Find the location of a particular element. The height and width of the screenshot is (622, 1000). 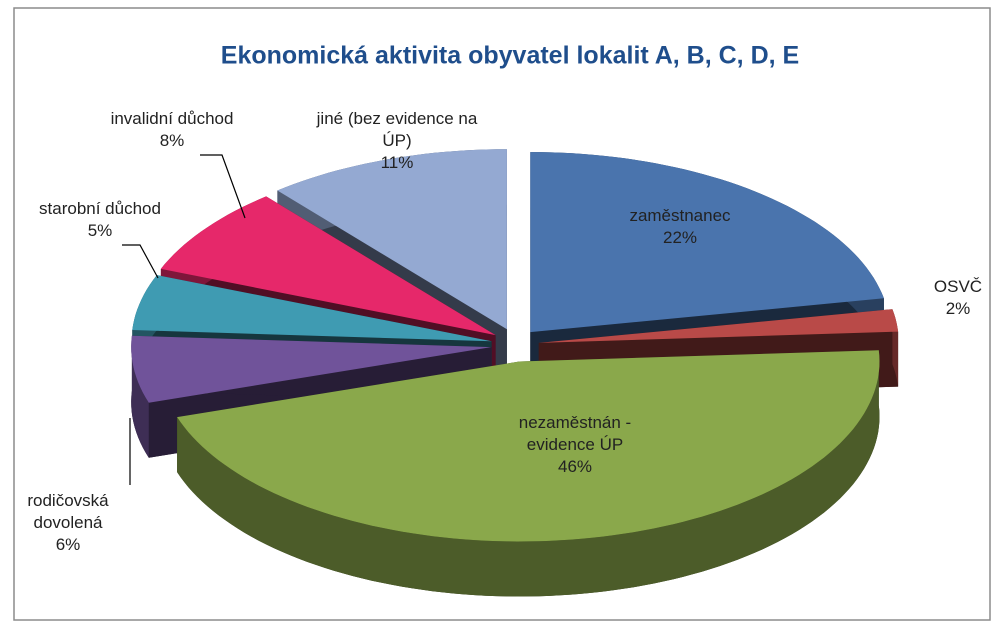

category-label: invalidní důchod is located at coordinates (172, 118).